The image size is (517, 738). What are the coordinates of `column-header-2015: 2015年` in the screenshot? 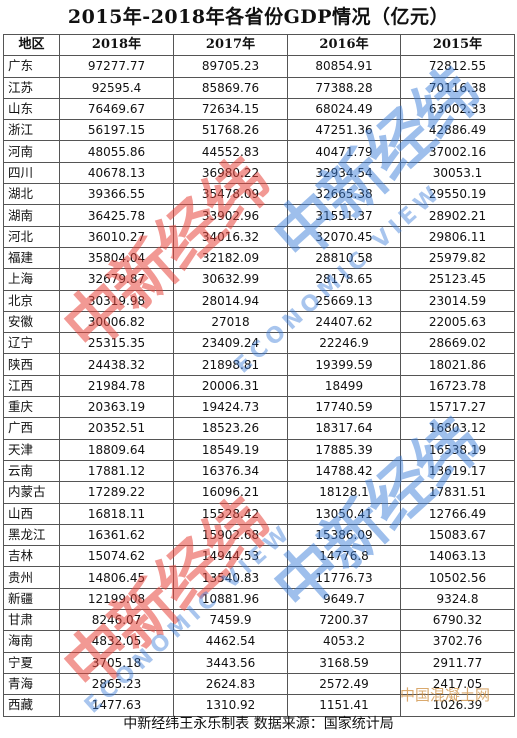 It's located at (457, 45).